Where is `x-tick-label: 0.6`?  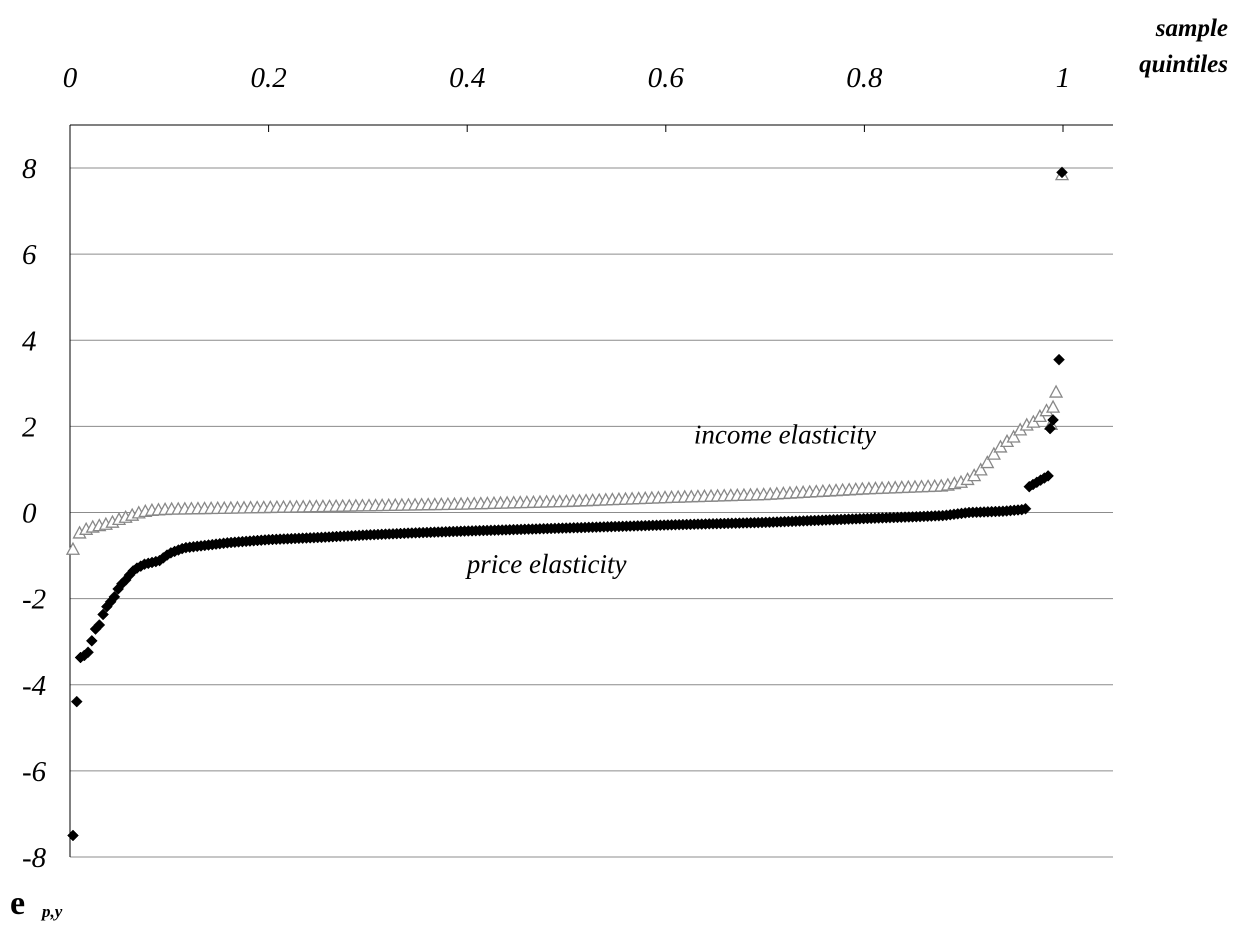
x-tick-label: 0.6 is located at coordinates (666, 78).